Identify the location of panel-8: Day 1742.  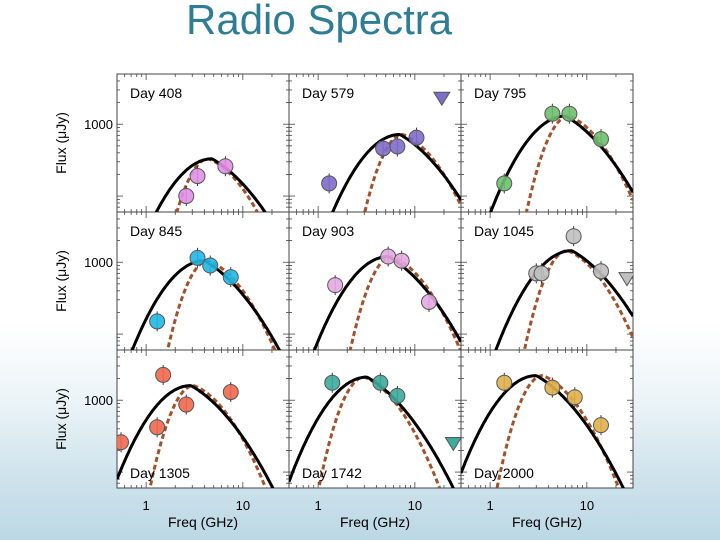
(375, 419).